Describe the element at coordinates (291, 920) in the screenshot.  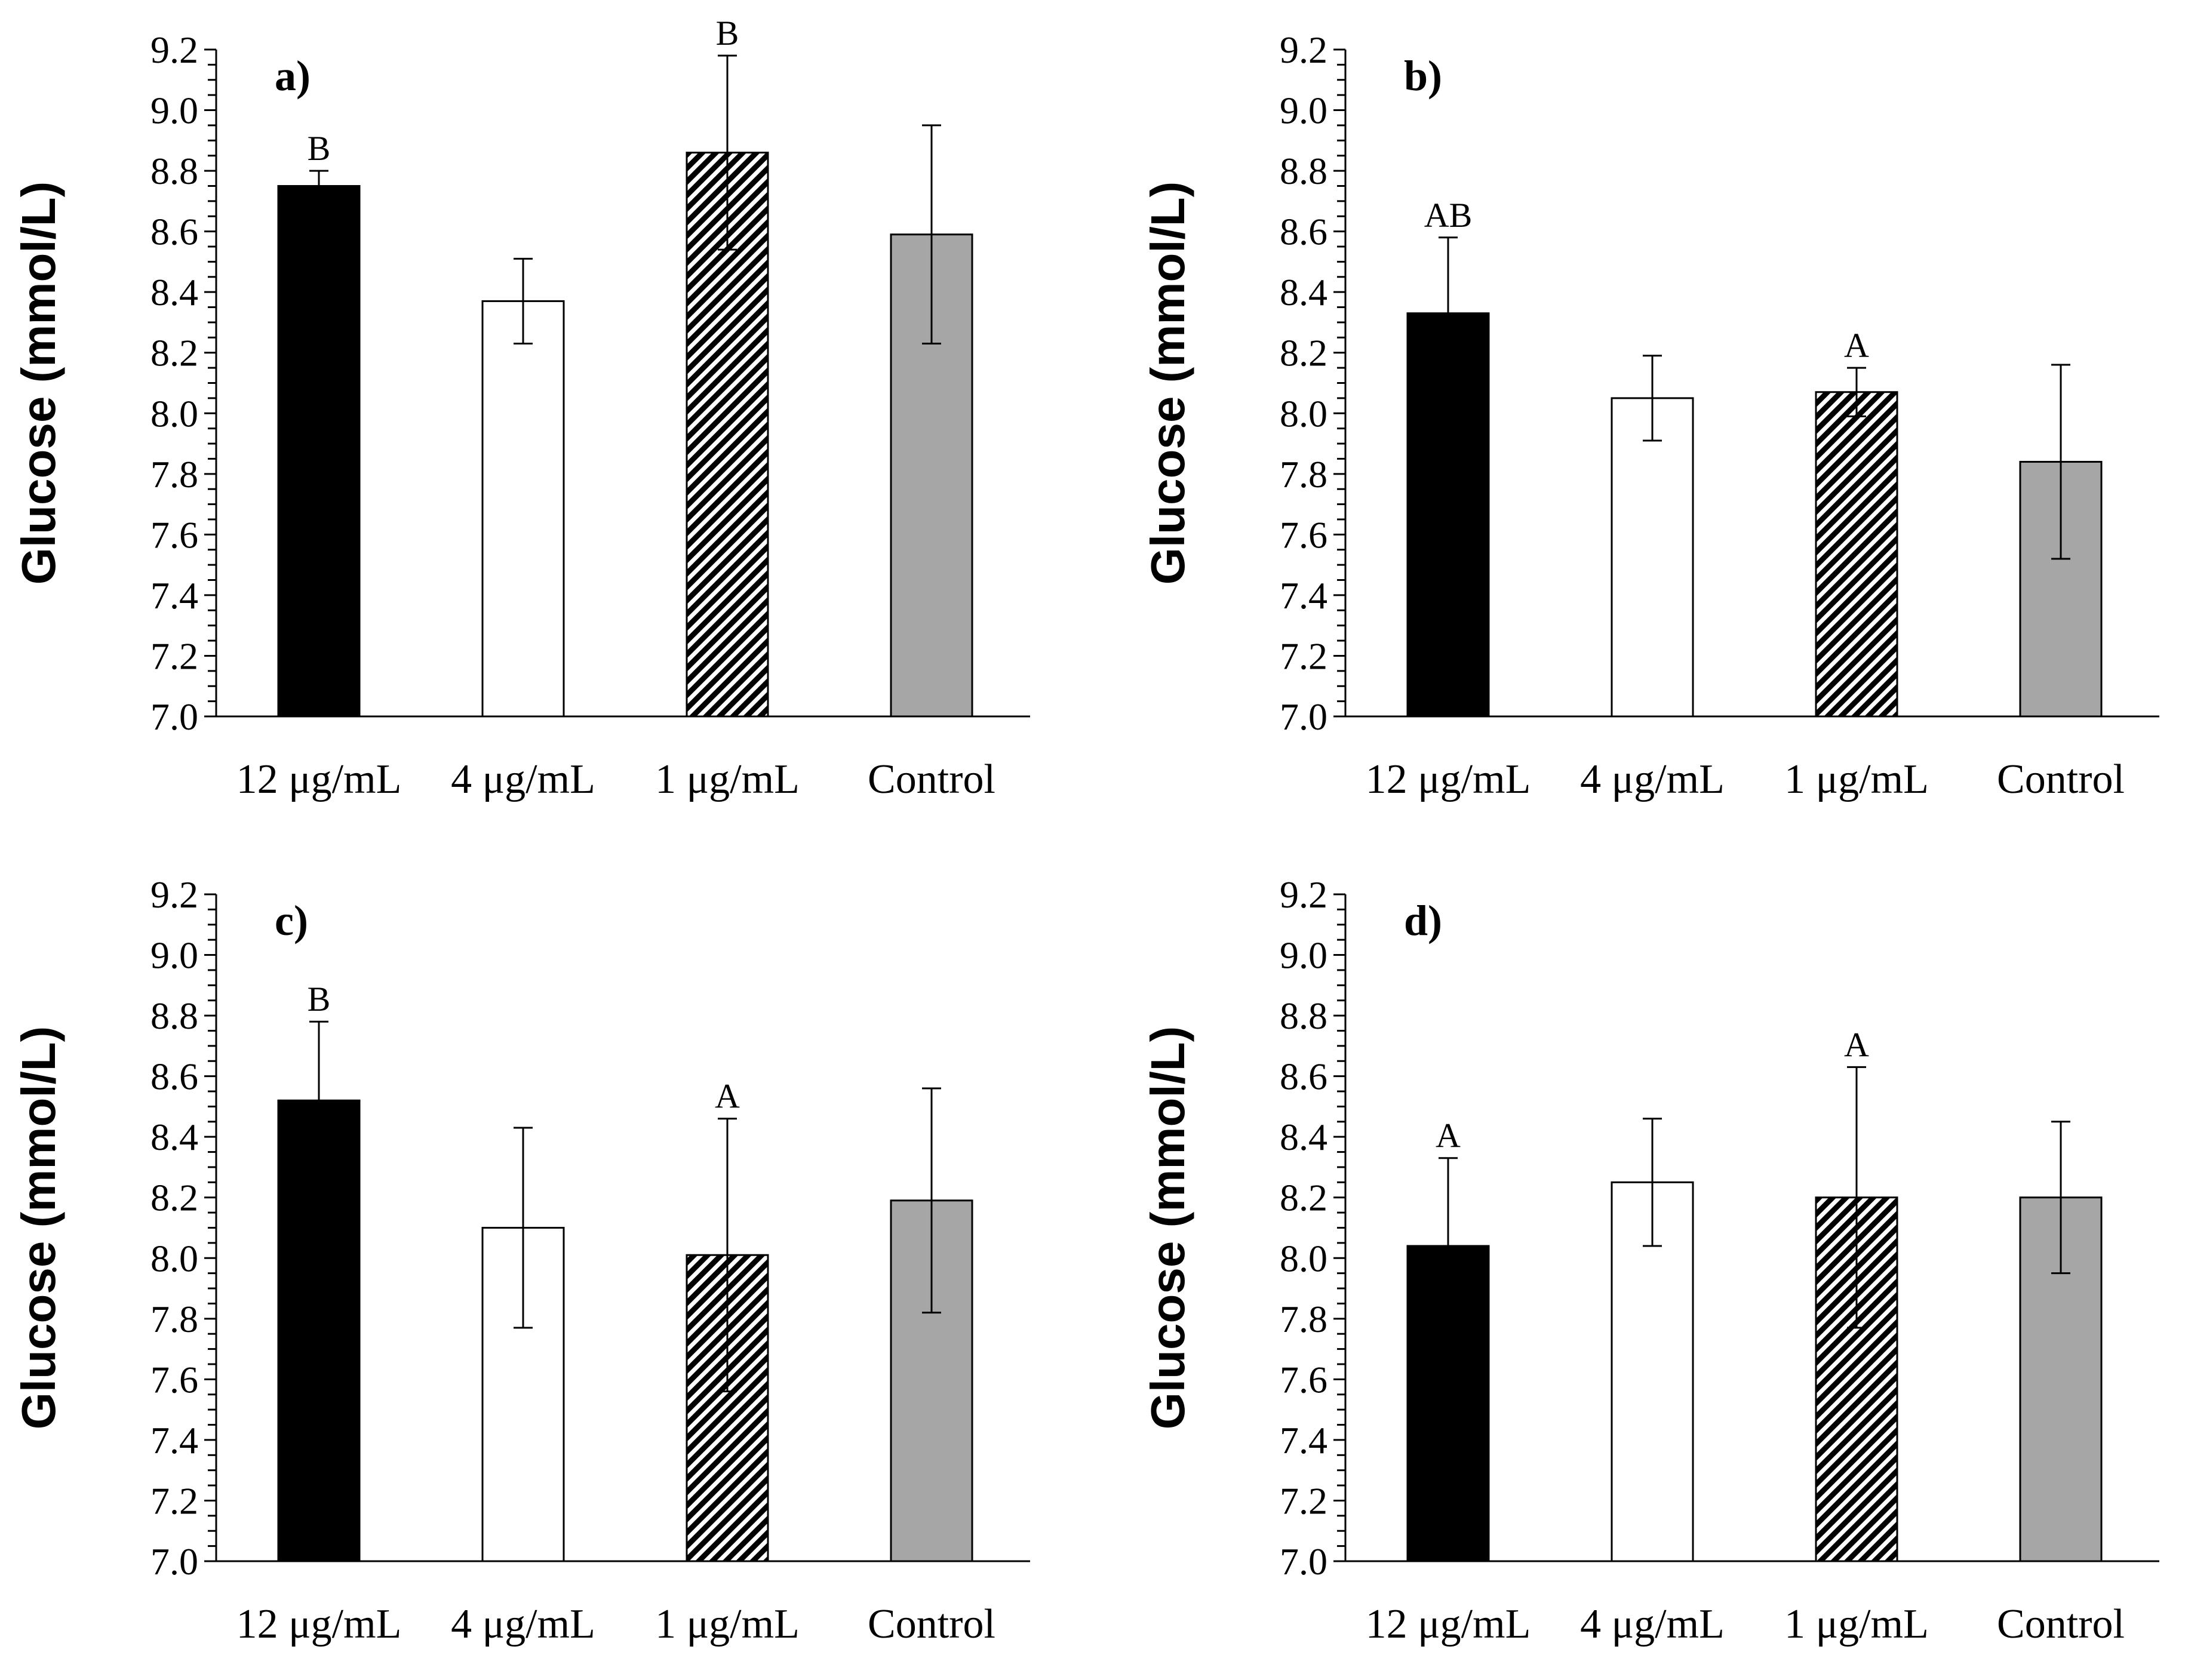
I see `panel-label: c)` at that location.